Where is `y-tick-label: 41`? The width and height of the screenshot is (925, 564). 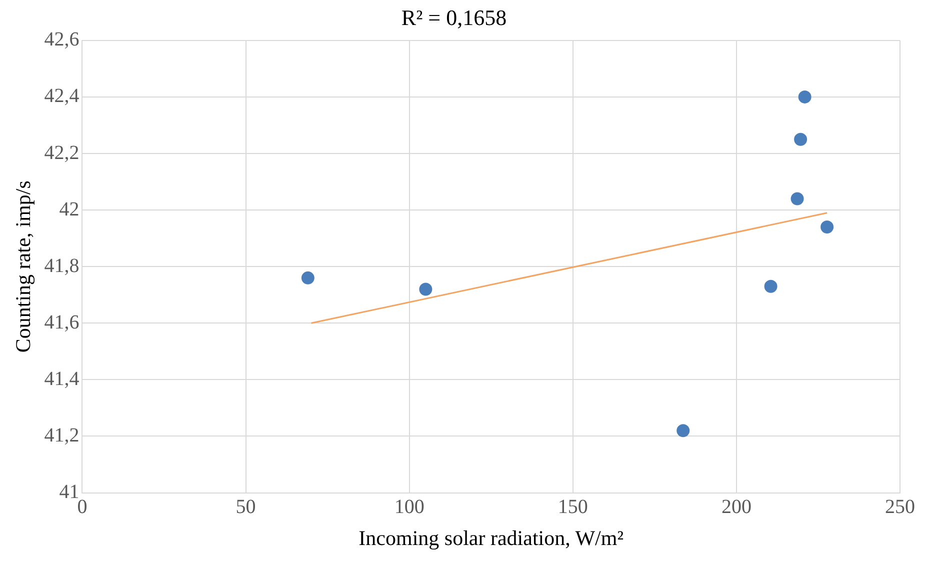
y-tick-label: 41 is located at coordinates (69, 492).